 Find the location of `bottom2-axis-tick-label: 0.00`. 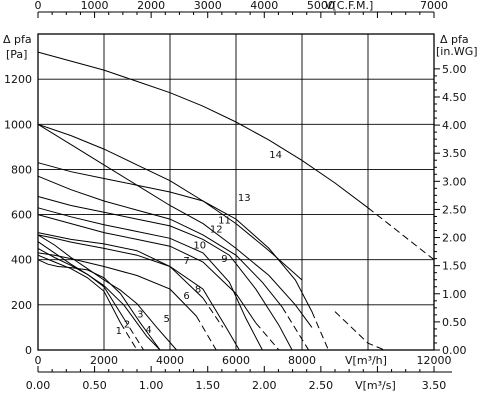

bottom2-axis-tick-label: 0.00 is located at coordinates (38, 385).